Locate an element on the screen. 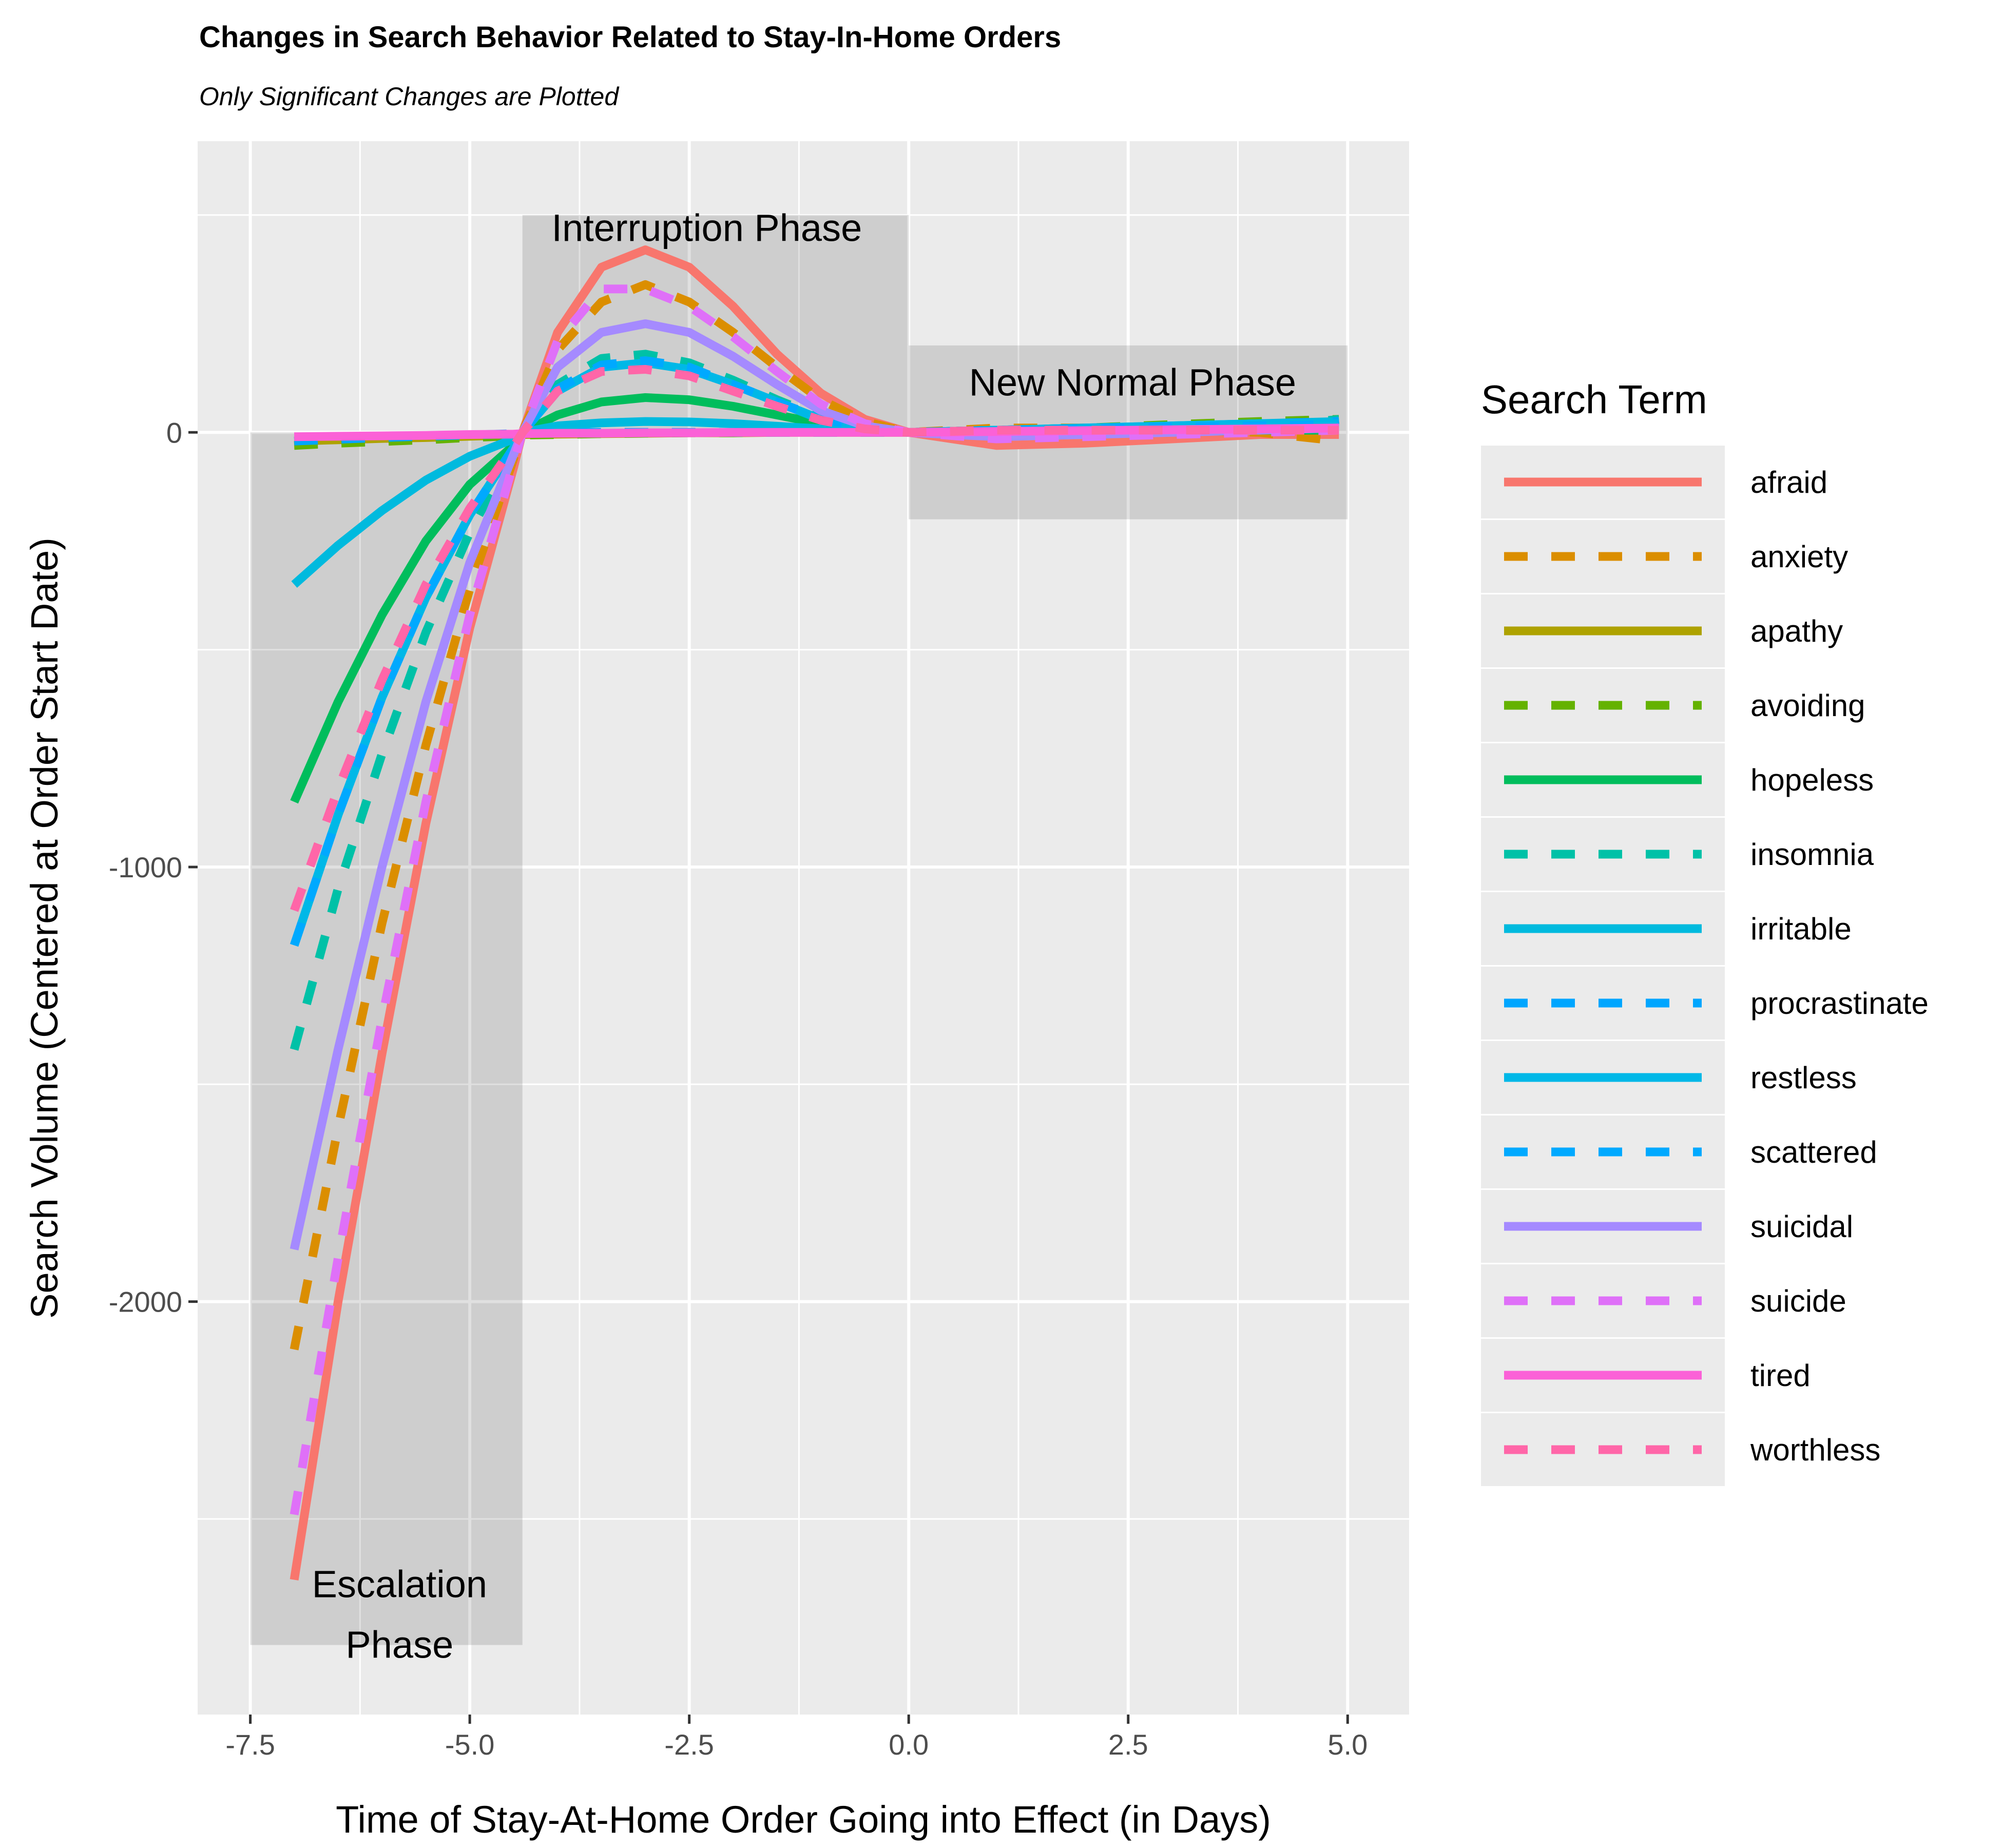 Image resolution: width=2002 pixels, height=1848 pixels. legend-label: avoiding is located at coordinates (1807, 705).